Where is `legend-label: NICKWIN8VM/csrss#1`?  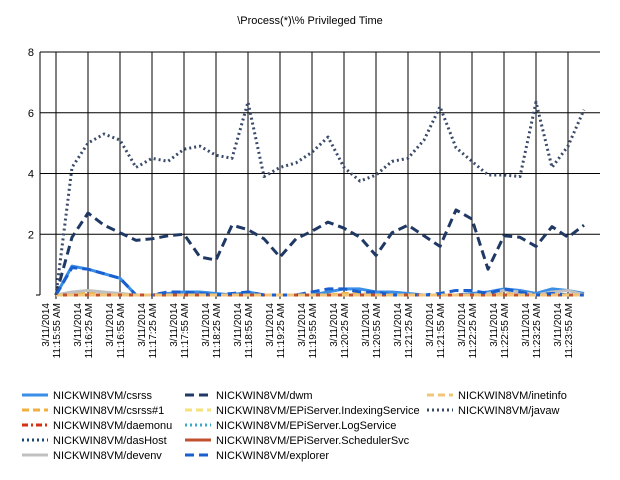 legend-label: NICKWIN8VM/csrss#1 is located at coordinates (108, 411).